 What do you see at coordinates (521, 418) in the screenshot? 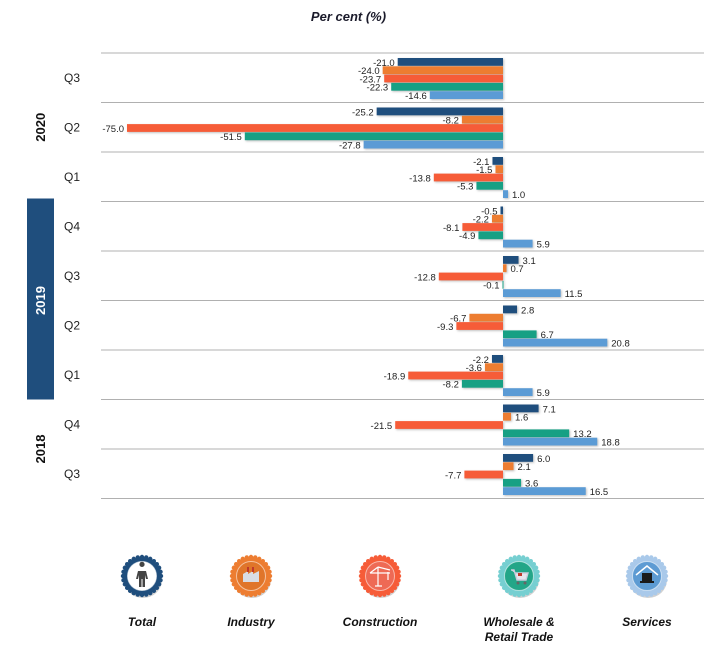
I see `value-label: 1.6` at bounding box center [521, 418].